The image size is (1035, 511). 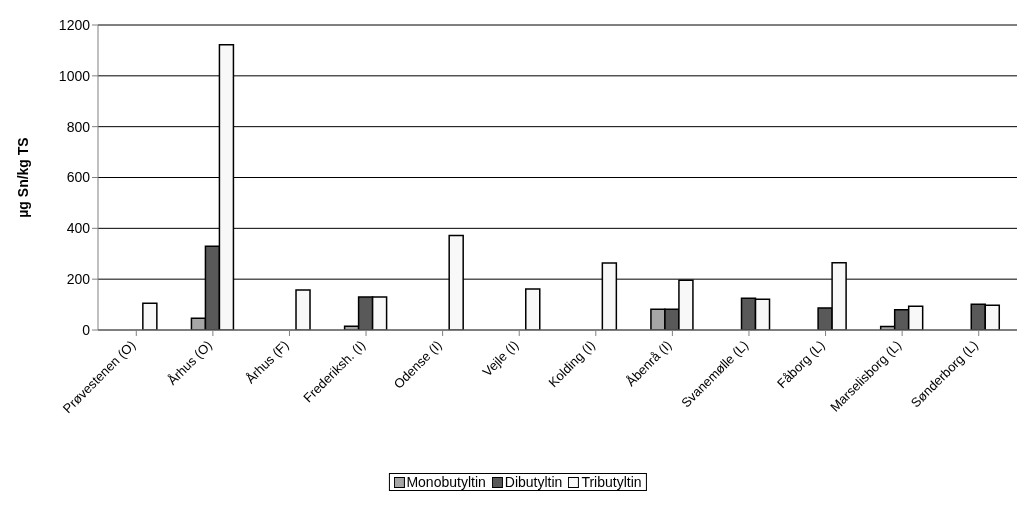 What do you see at coordinates (78, 228) in the screenshot?
I see `y-tick-label: 400` at bounding box center [78, 228].